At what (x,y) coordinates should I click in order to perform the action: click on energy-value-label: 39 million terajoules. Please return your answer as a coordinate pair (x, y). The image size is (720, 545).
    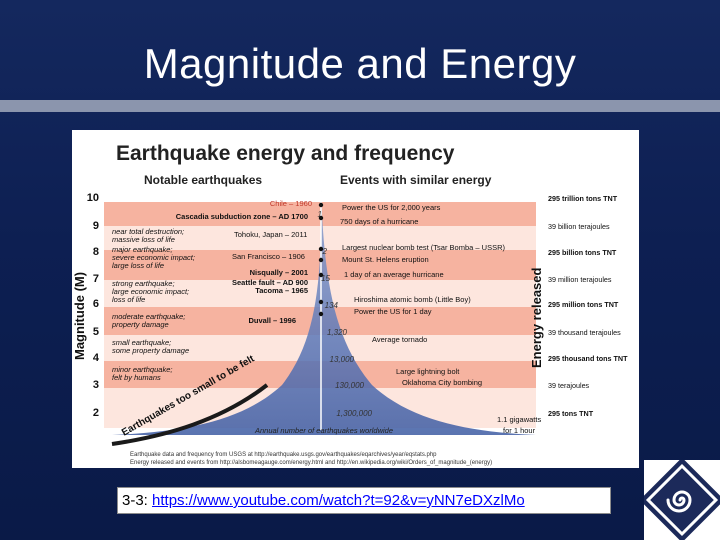
    Looking at the image, I should click on (580, 279).